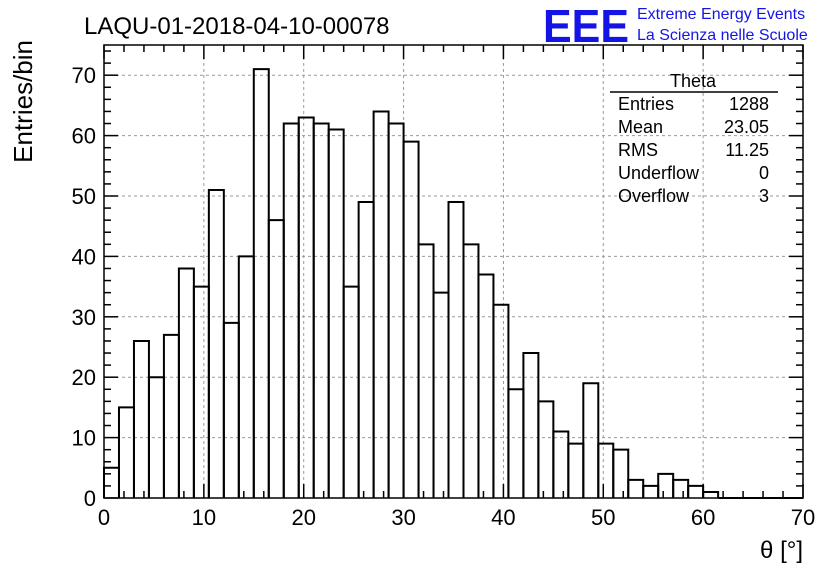 This screenshot has height=572, width=836. What do you see at coordinates (747, 150) in the screenshot?
I see `stats-value-rms: 11.25` at bounding box center [747, 150].